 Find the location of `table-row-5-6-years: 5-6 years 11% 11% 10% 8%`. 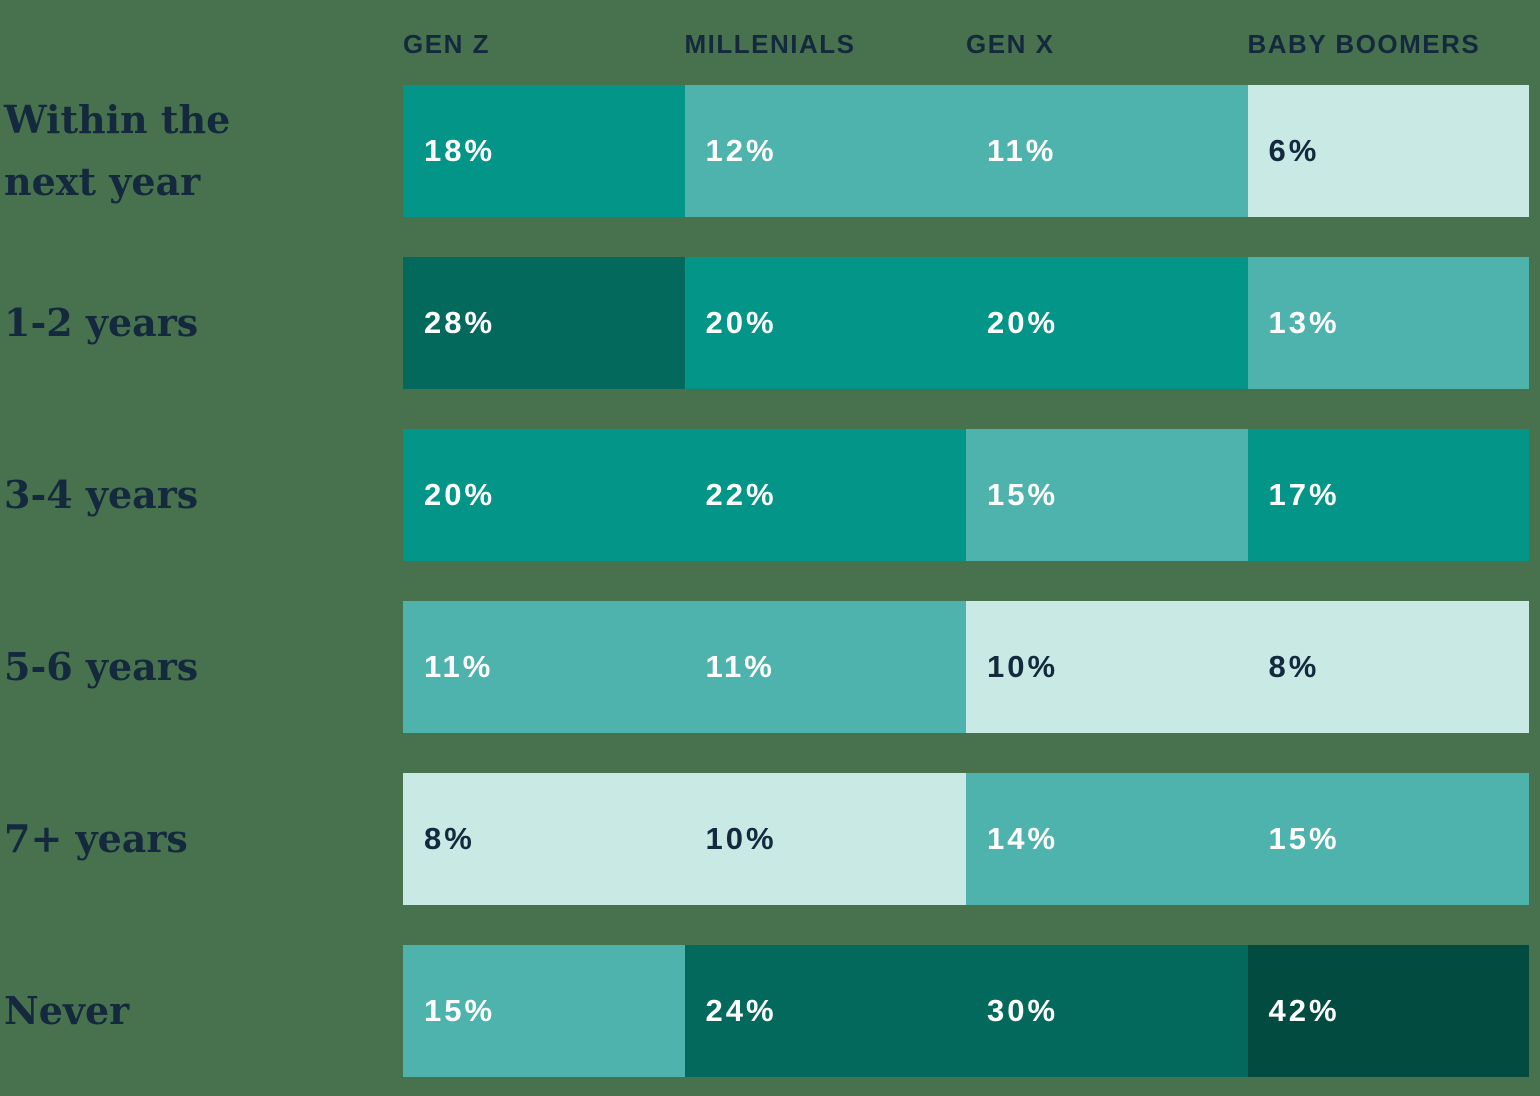

table-row-5-6-years: 5-6 years 11% 11% 10% 8% is located at coordinates (764, 667).